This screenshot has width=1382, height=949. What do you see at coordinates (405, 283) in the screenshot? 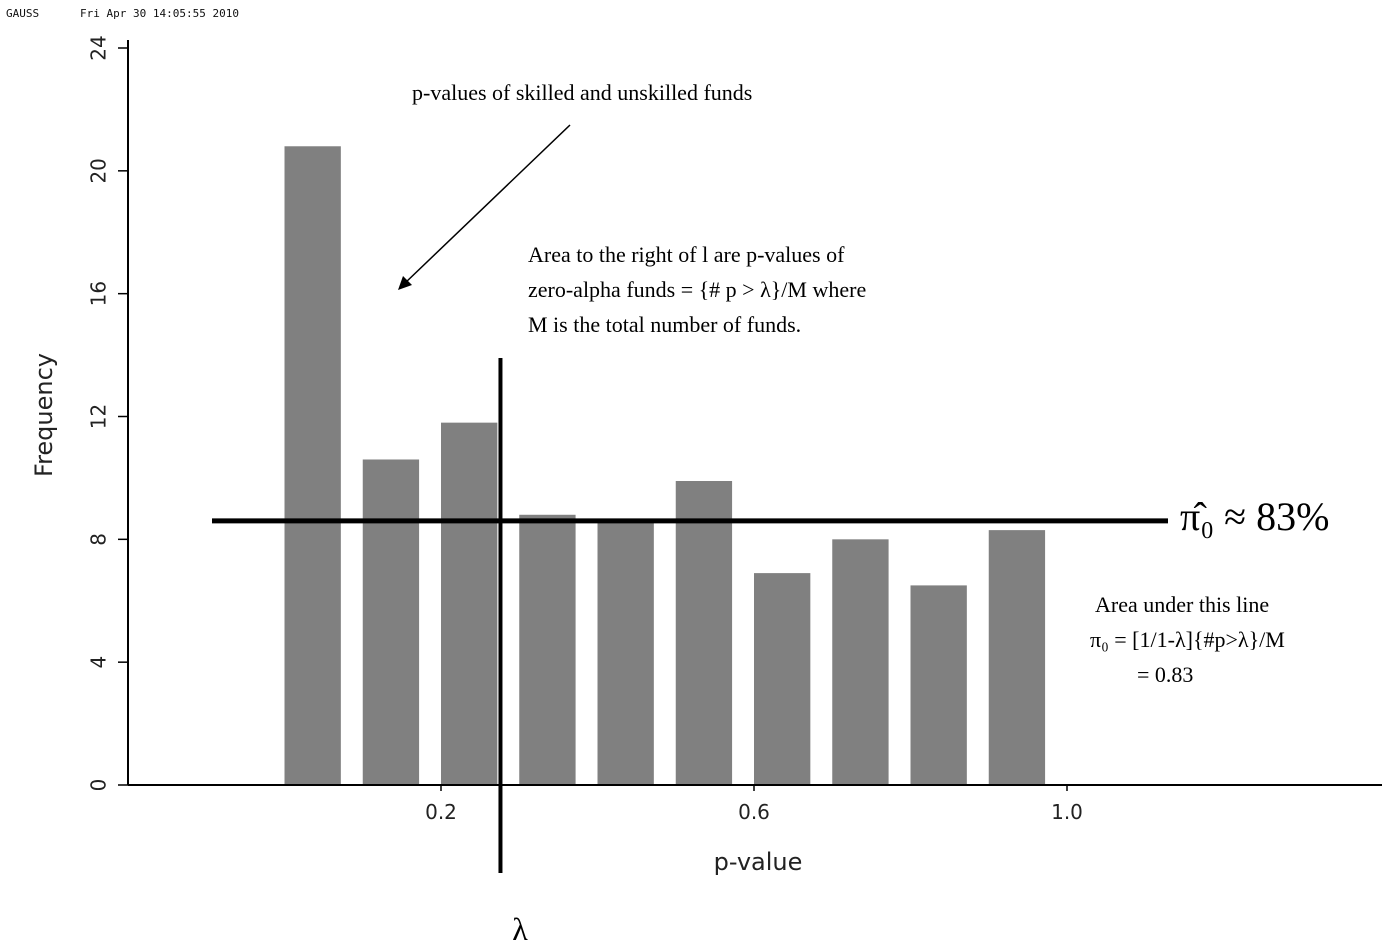
I see `arrow-head` at bounding box center [405, 283].